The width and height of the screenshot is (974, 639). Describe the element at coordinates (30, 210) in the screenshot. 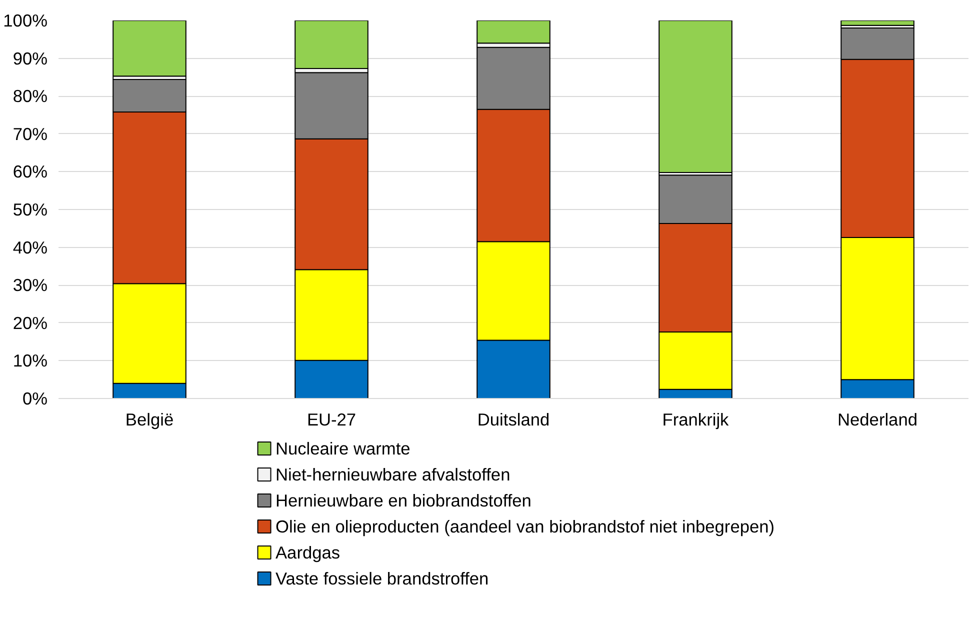

I see `y-tick-label: 50%` at that location.